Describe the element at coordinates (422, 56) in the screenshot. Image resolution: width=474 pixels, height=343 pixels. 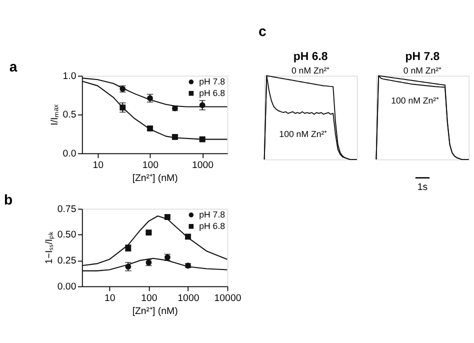
I see `chart-subtitle: pH 7.8` at that location.